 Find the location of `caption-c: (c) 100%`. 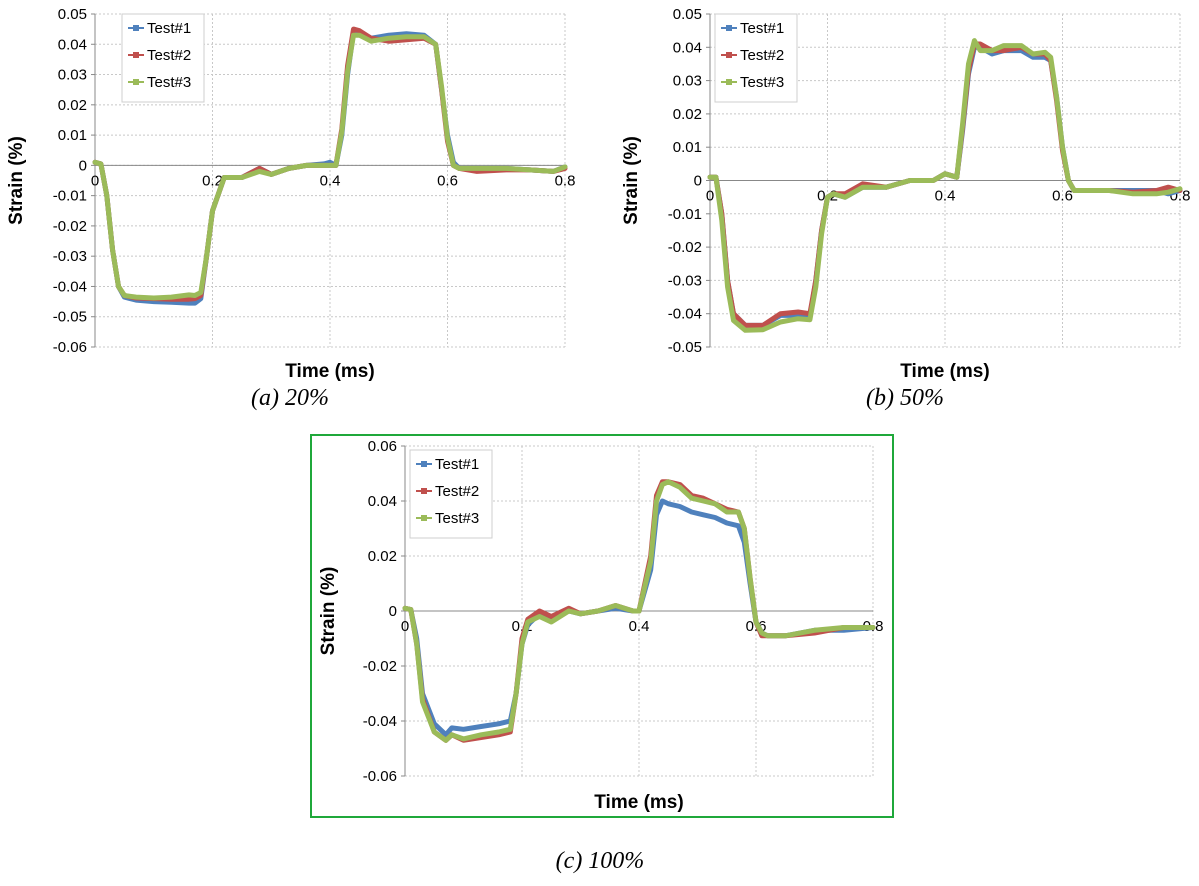

caption-c: (c) 100% is located at coordinates (600, 861).